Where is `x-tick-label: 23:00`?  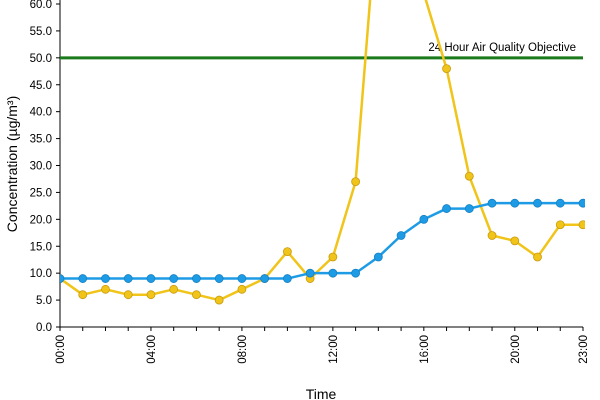 x-tick-label: 23:00 is located at coordinates (584, 349).